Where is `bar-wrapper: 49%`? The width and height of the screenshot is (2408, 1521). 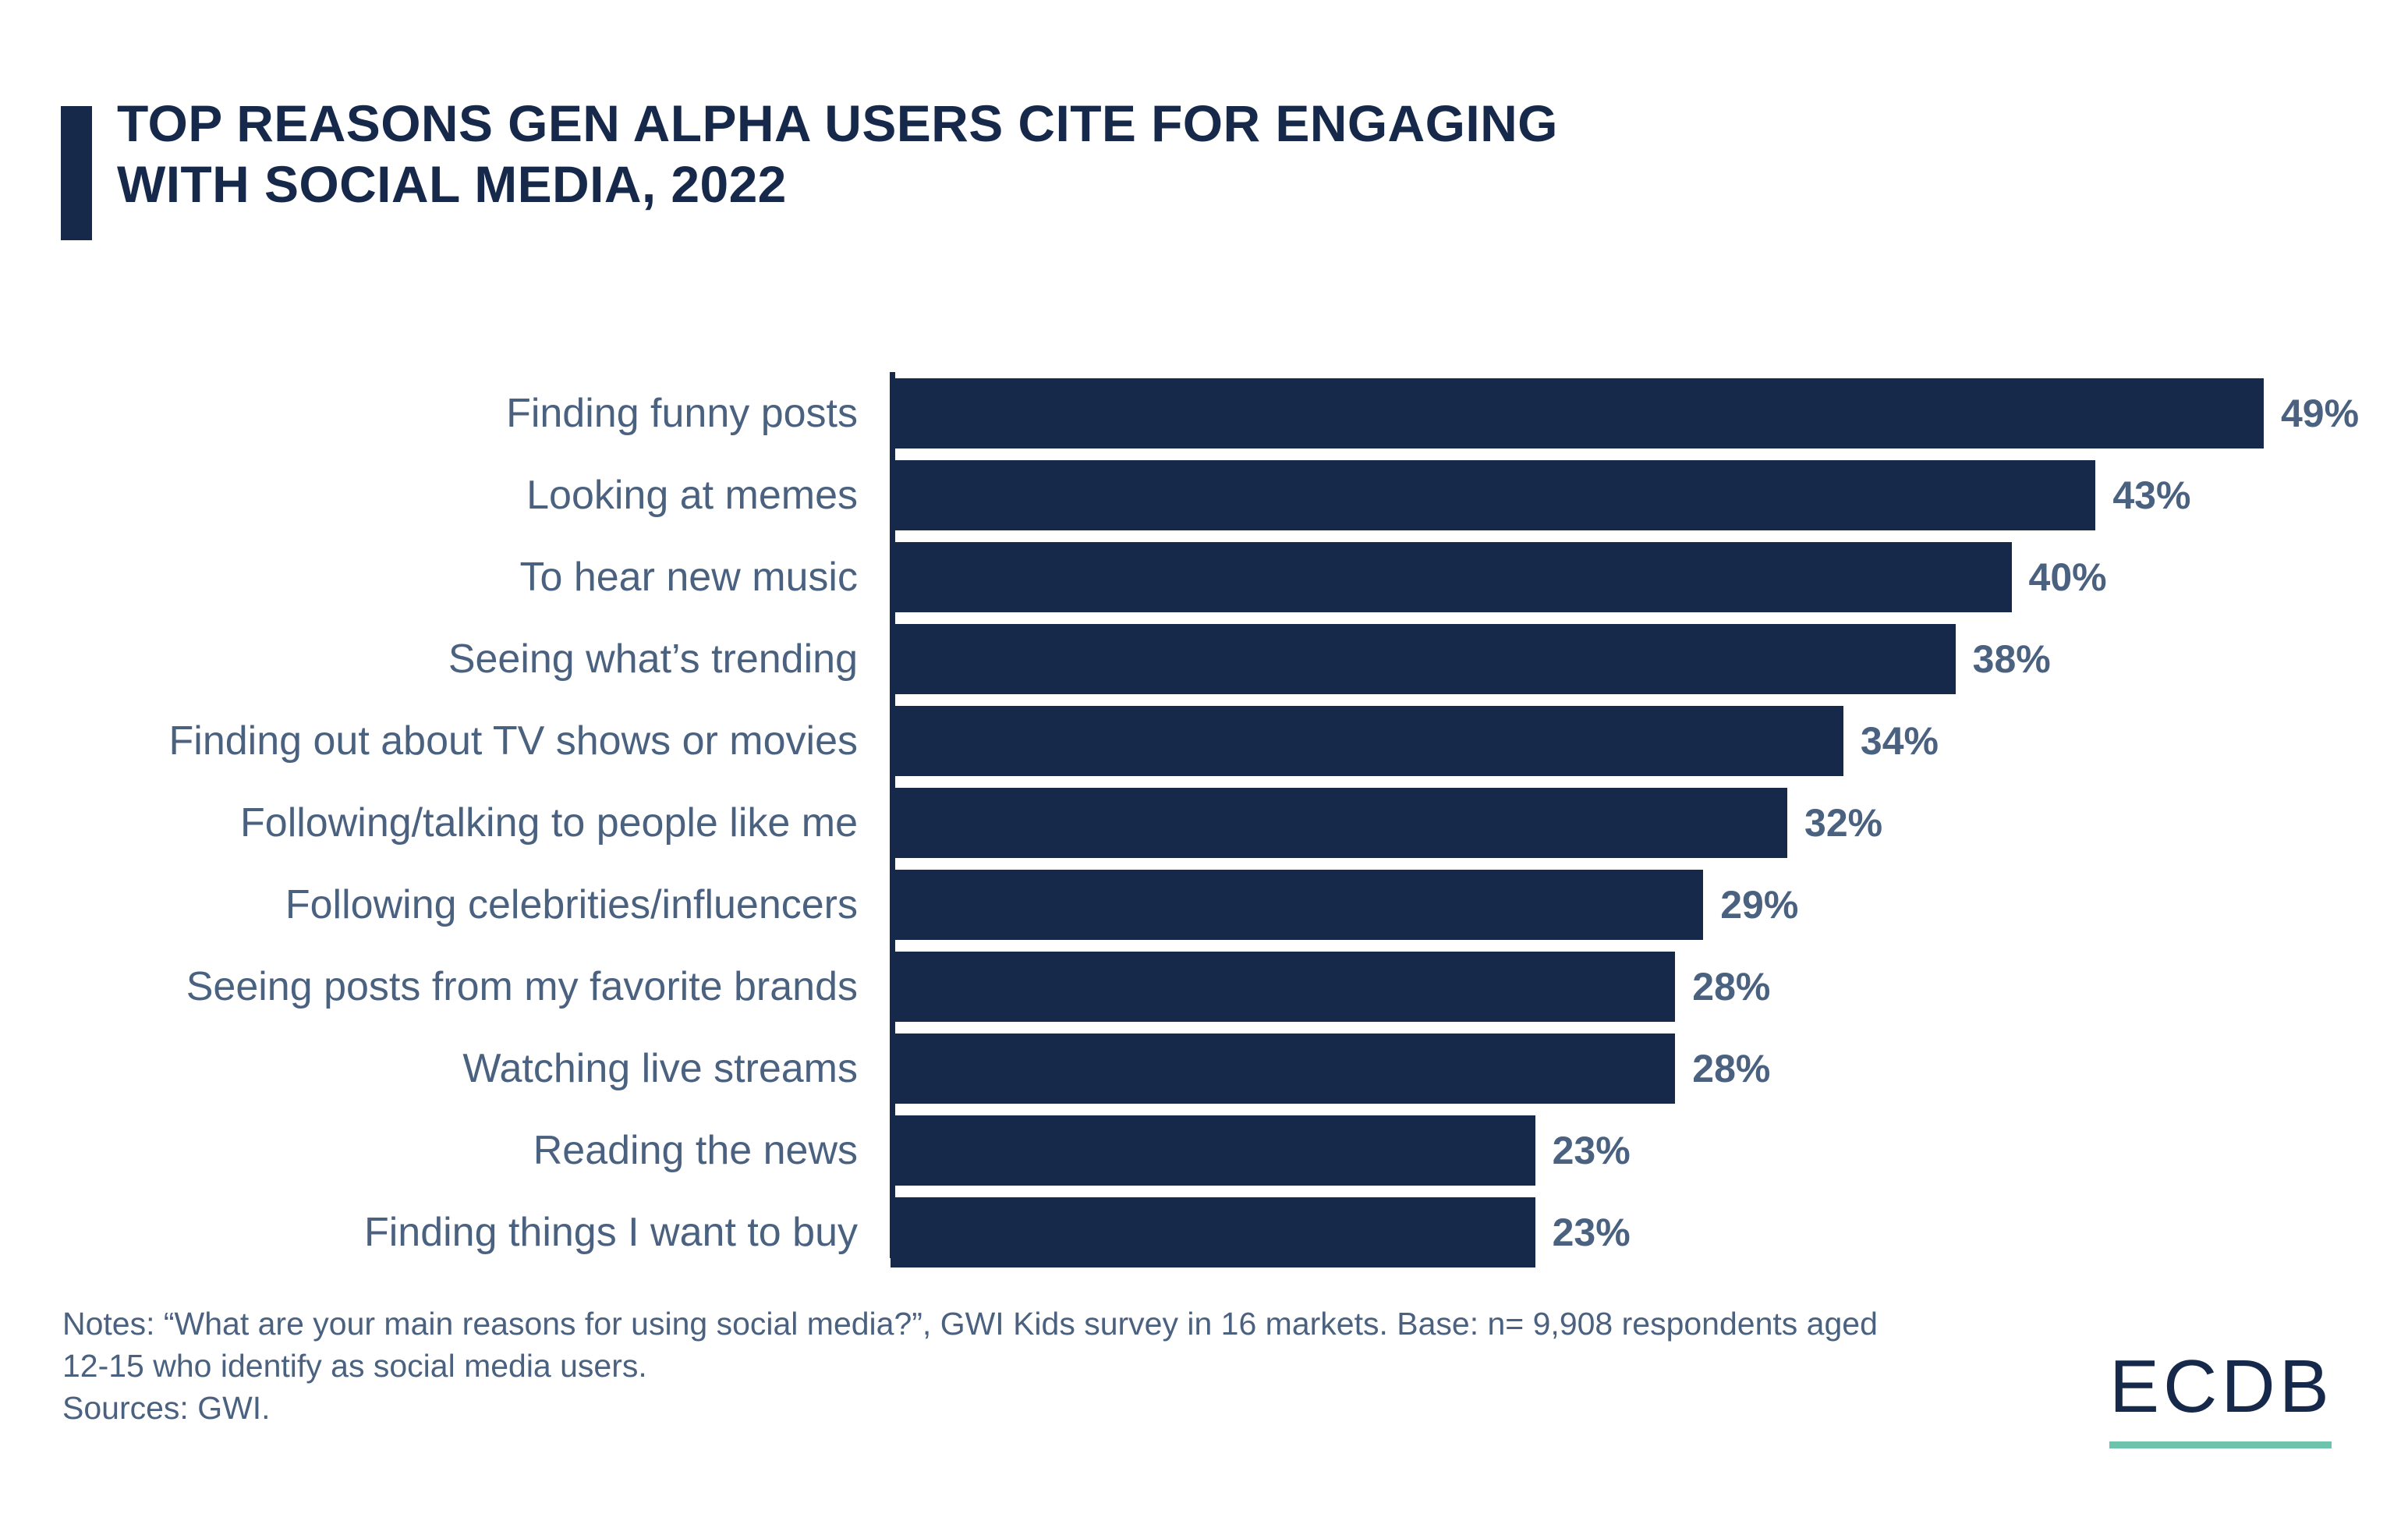 bar-wrapper: 49% is located at coordinates (1625, 413).